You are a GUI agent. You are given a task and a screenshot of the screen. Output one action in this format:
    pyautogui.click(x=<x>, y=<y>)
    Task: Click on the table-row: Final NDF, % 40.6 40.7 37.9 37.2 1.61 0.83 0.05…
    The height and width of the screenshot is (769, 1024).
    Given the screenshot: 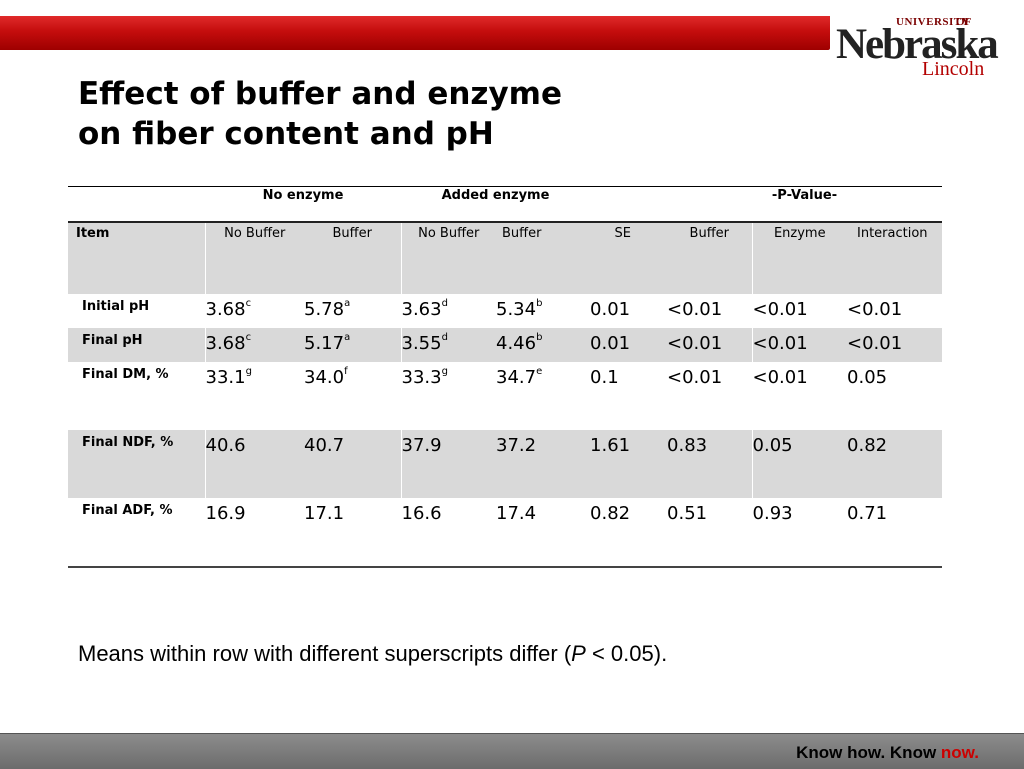 What is the action you would take?
    pyautogui.click(x=505, y=464)
    